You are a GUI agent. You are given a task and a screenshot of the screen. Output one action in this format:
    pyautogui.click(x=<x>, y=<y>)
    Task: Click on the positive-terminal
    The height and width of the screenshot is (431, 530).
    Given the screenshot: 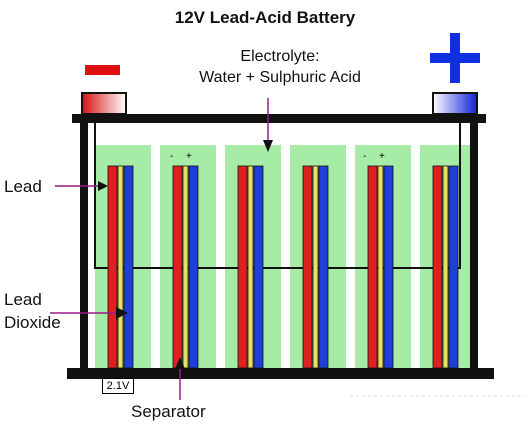 What is the action you would take?
    pyautogui.click(x=455, y=103)
    